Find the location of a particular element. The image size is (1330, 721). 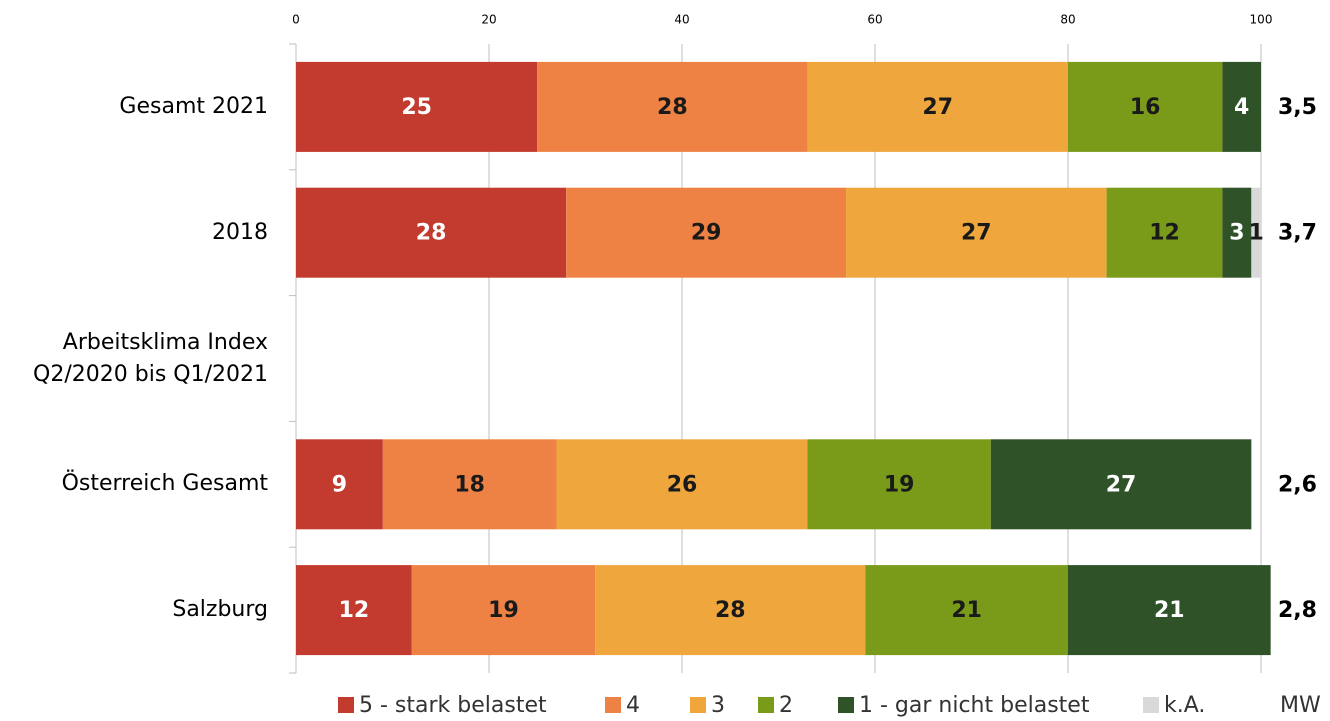

data-label: 26 is located at coordinates (682, 484).